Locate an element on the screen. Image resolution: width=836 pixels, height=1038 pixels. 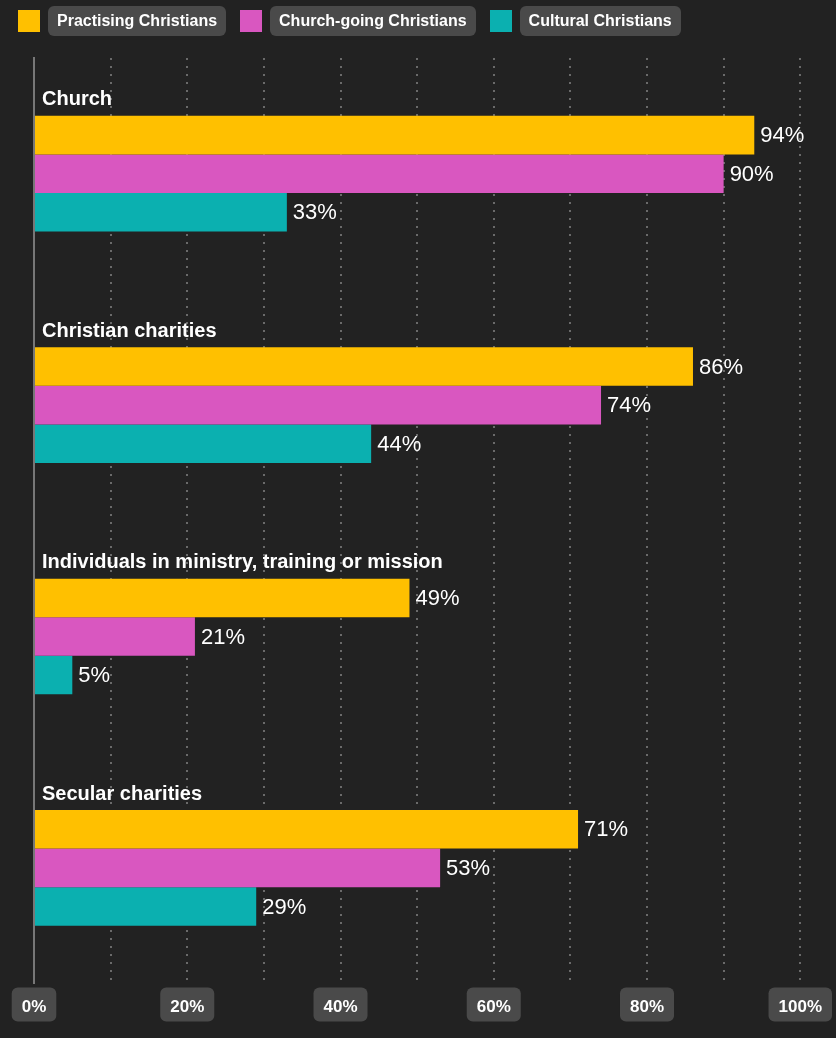
y-tick-label: Individuals in ministry, training or mission is located at coordinates (242, 561).